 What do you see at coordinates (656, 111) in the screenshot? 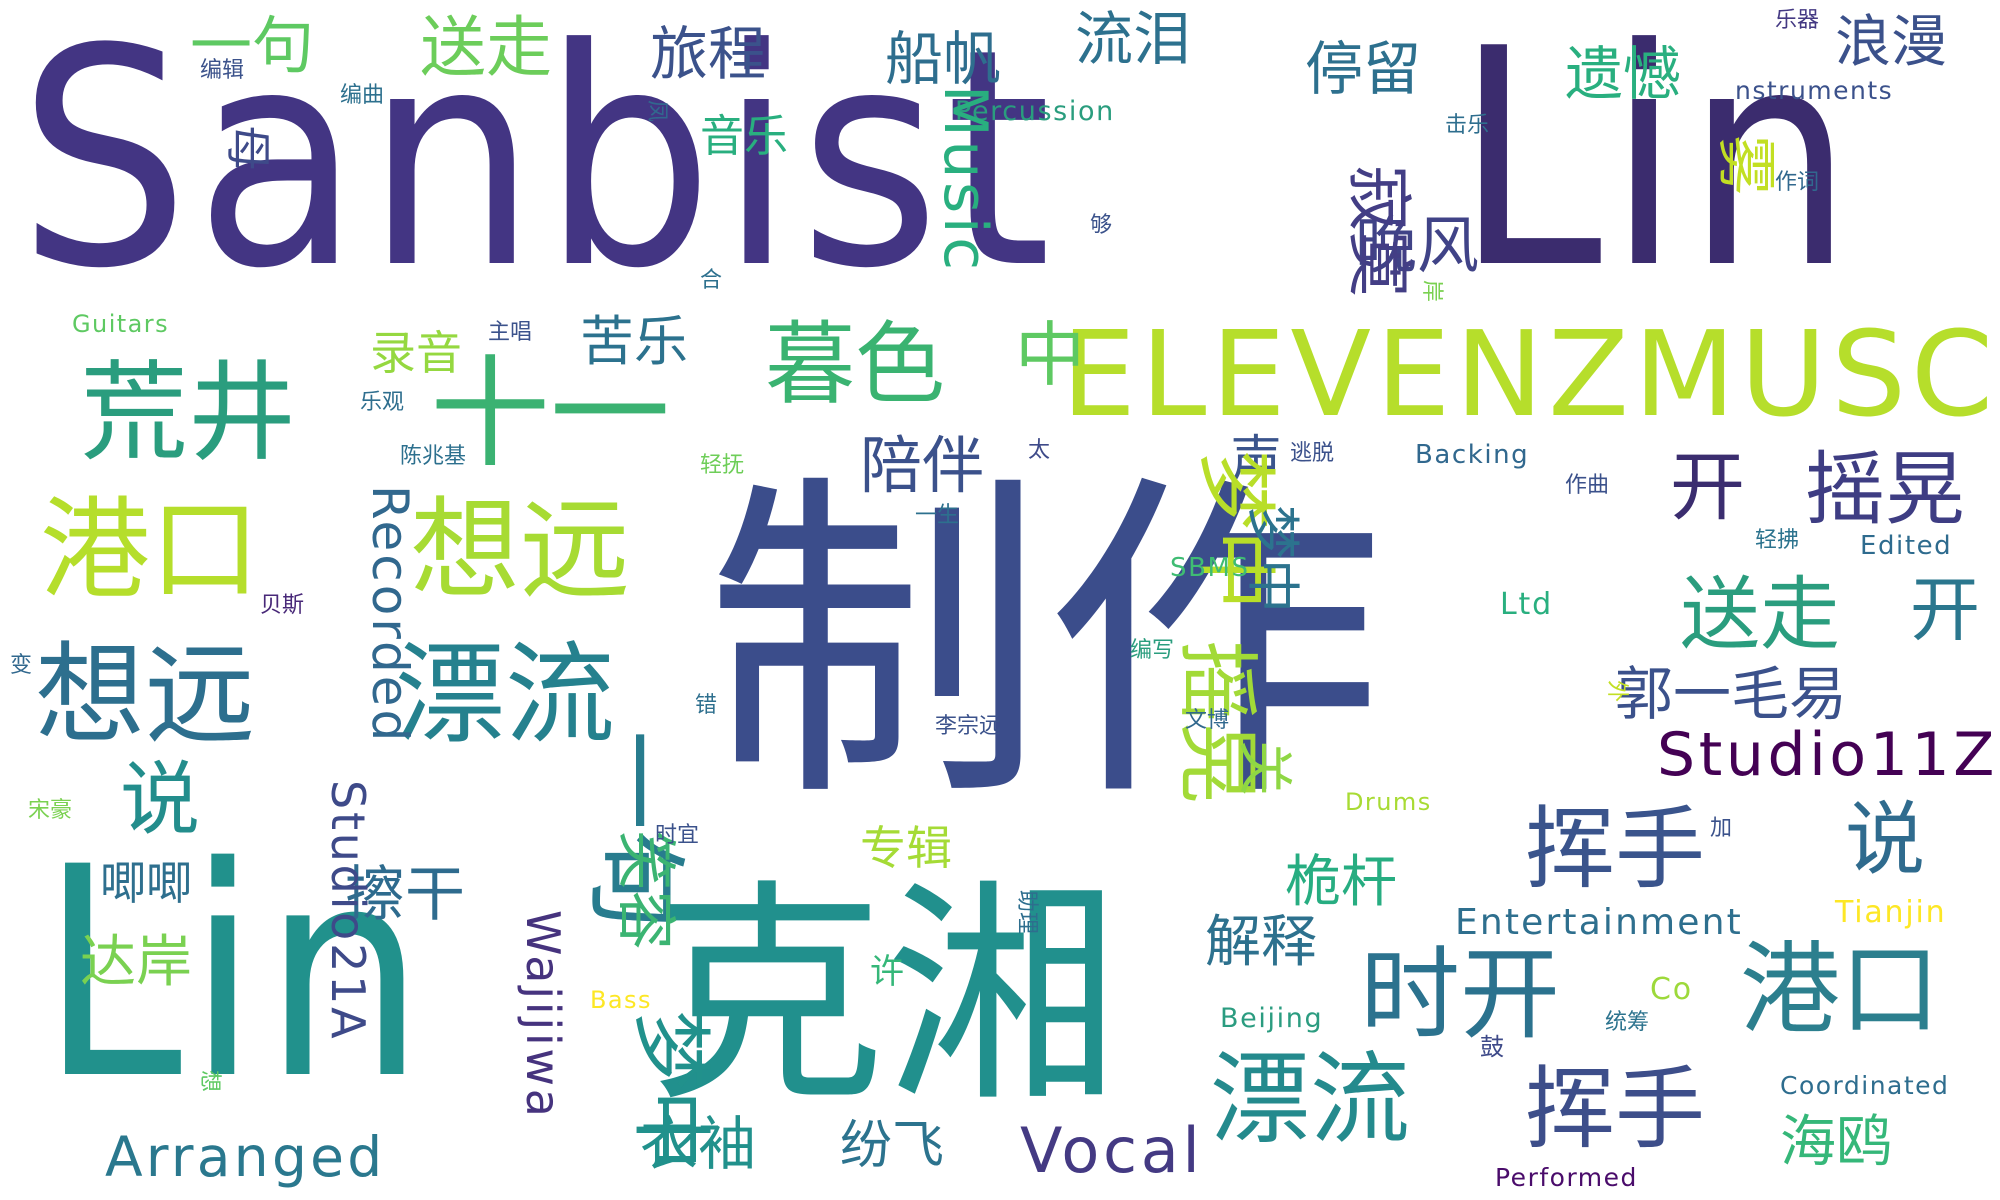
I see `word-feng: 凤` at bounding box center [656, 111].